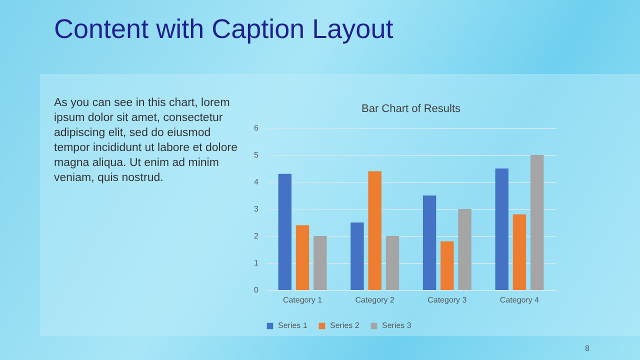 Image resolution: width=640 pixels, height=360 pixels. I want to click on x-tick-label: Category 4, so click(520, 300).